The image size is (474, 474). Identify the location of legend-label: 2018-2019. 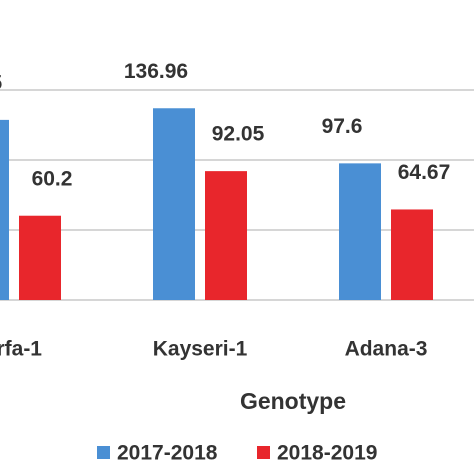
(327, 453).